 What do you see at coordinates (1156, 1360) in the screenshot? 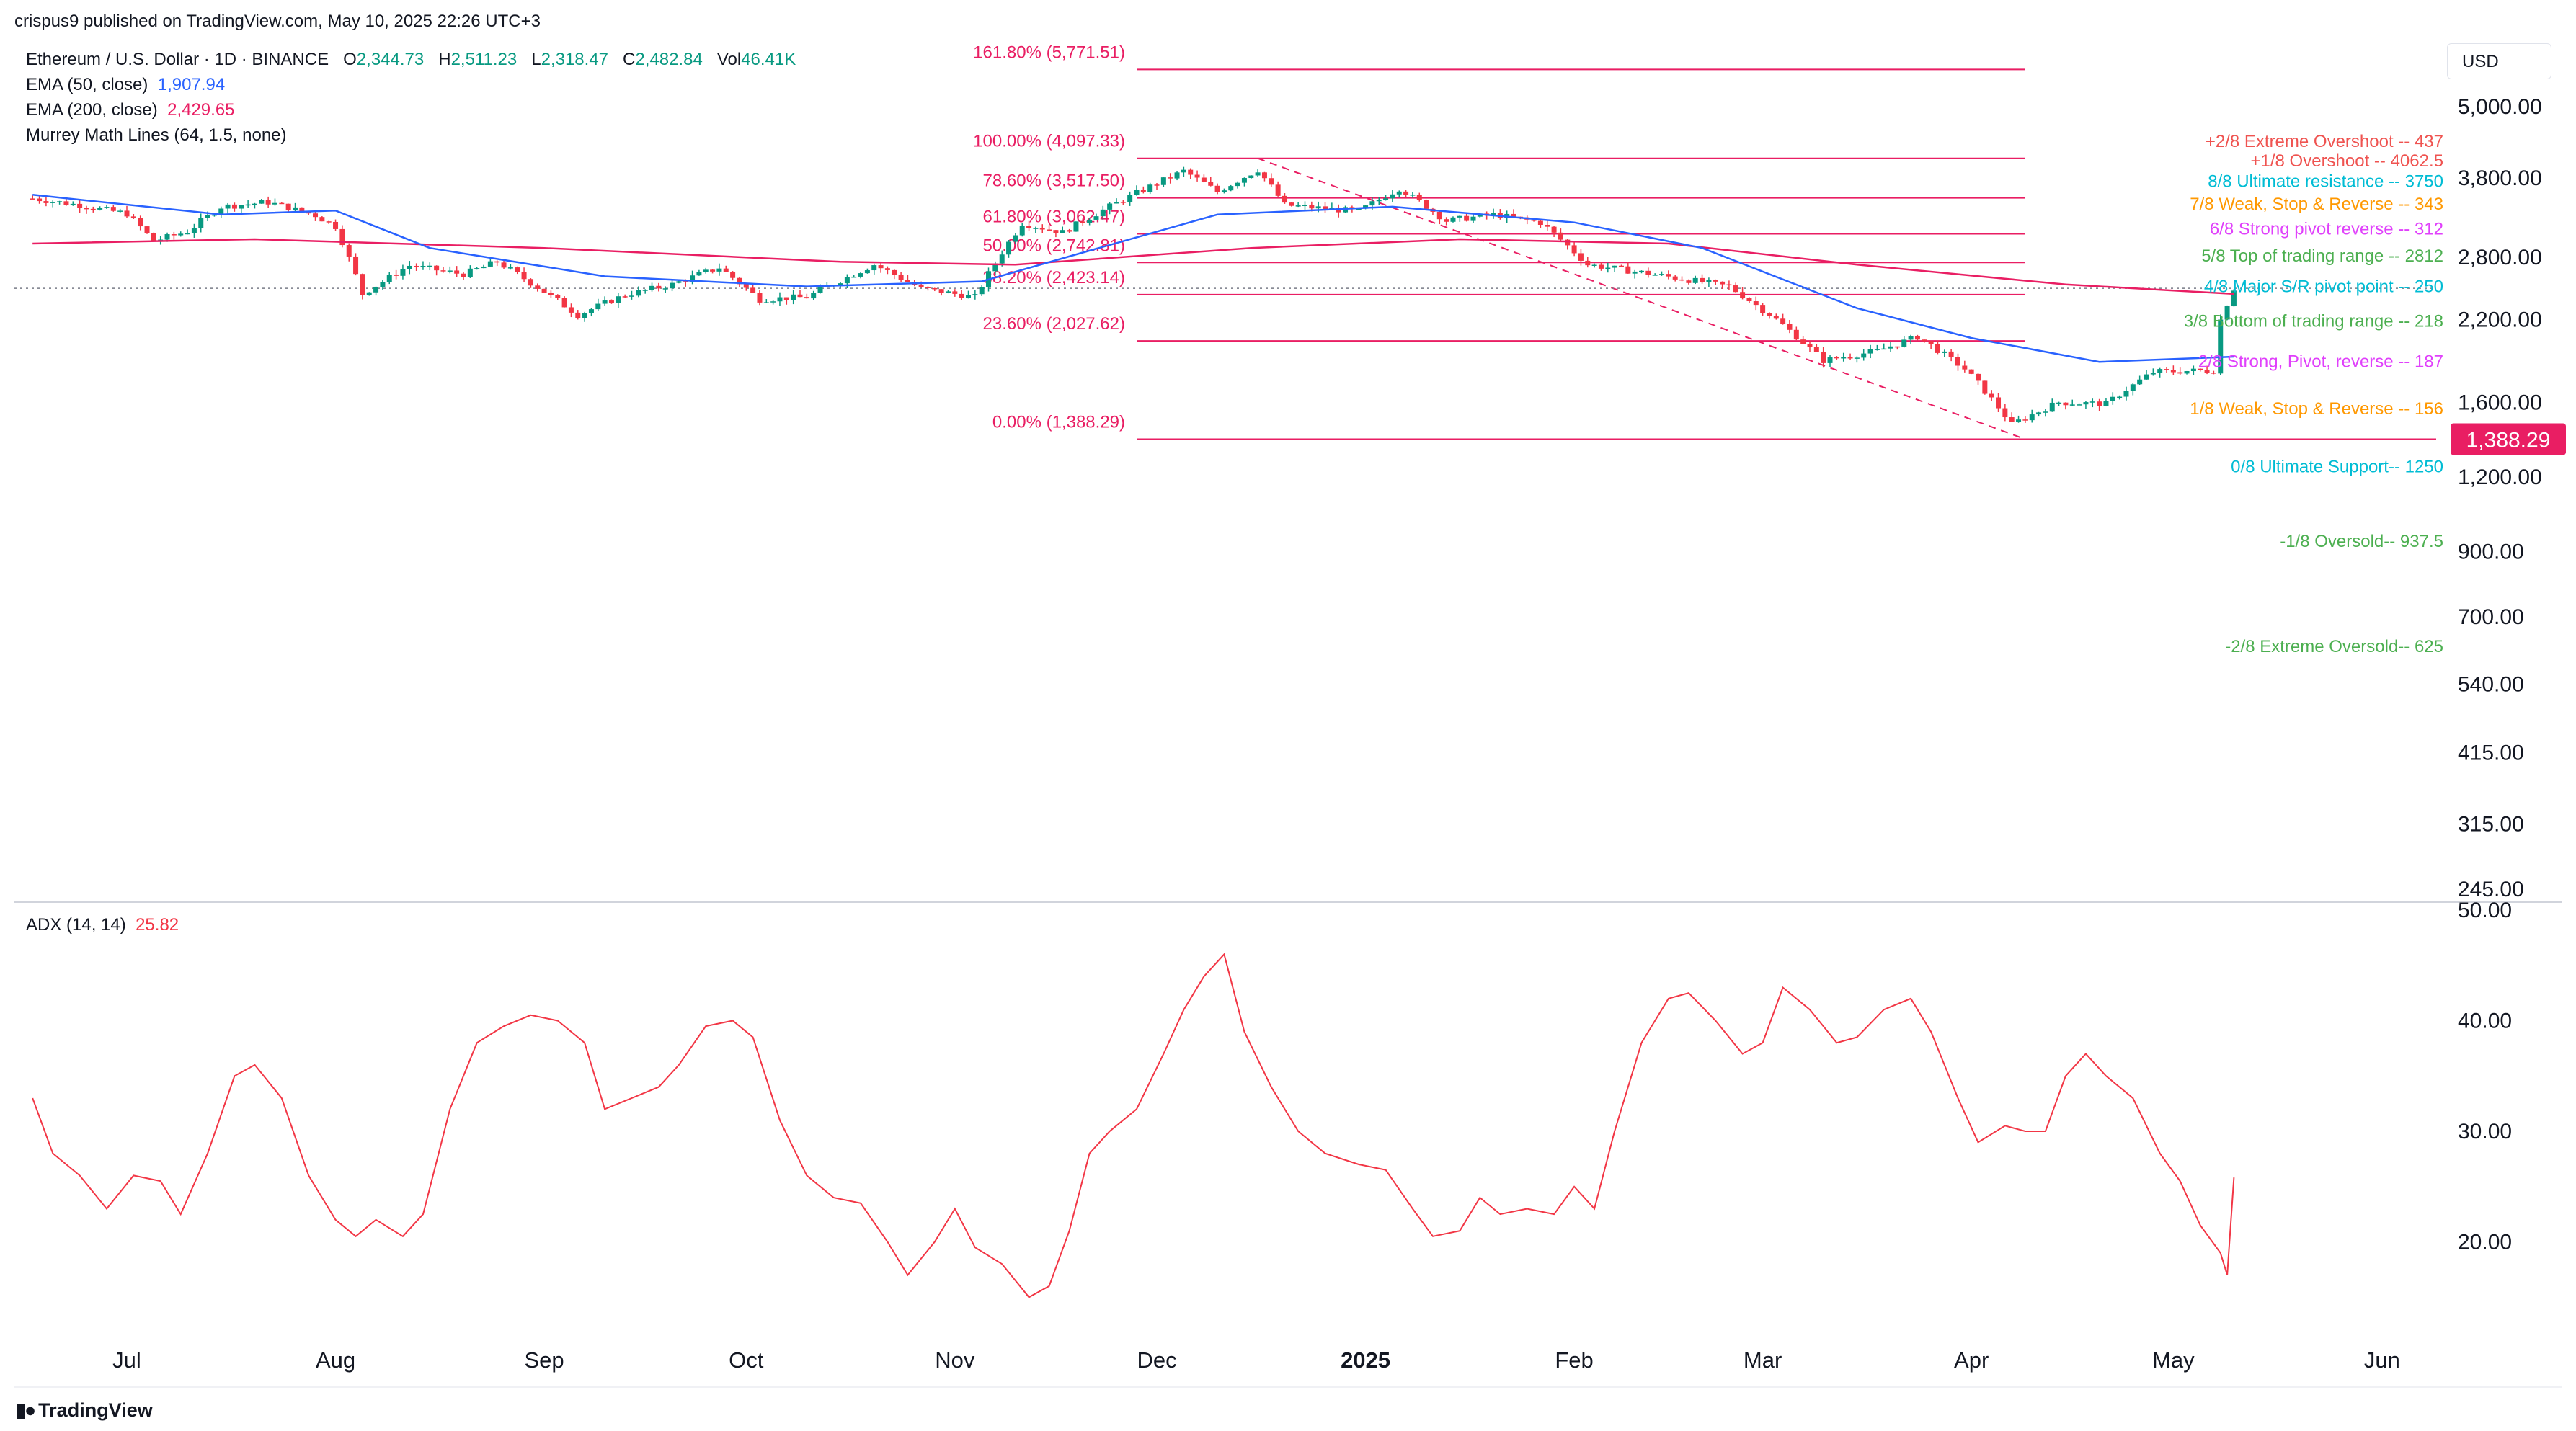
I see `time-tick-label: Dec` at bounding box center [1156, 1360].